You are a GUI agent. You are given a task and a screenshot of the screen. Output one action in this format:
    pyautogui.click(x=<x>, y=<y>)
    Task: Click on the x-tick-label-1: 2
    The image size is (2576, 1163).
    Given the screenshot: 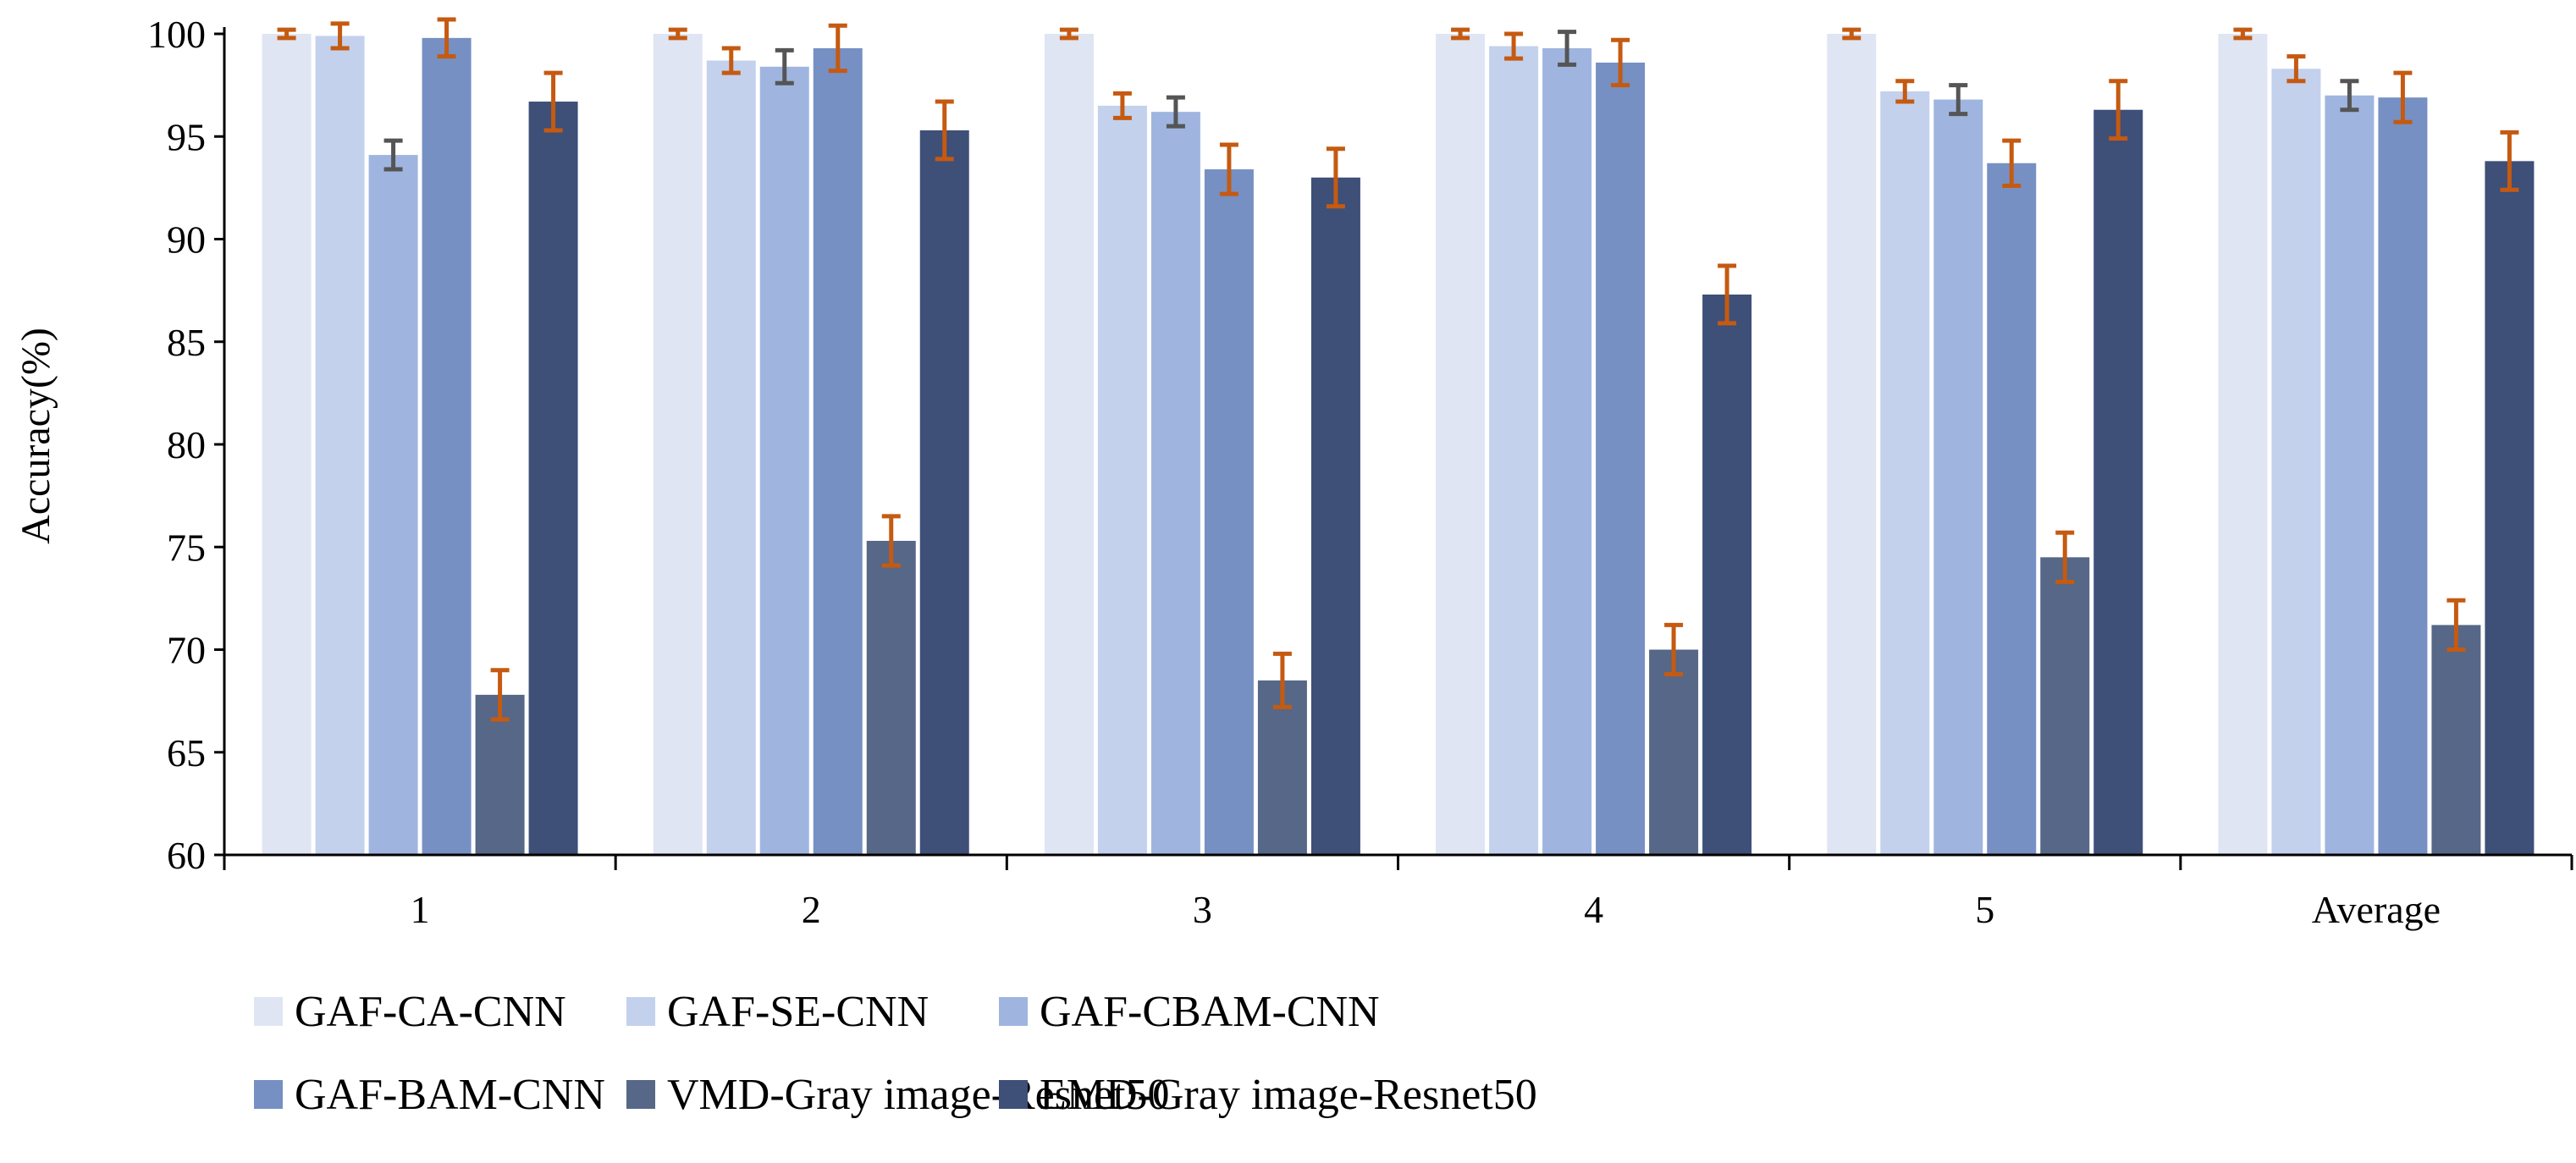 What is the action you would take?
    pyautogui.click(x=811, y=909)
    